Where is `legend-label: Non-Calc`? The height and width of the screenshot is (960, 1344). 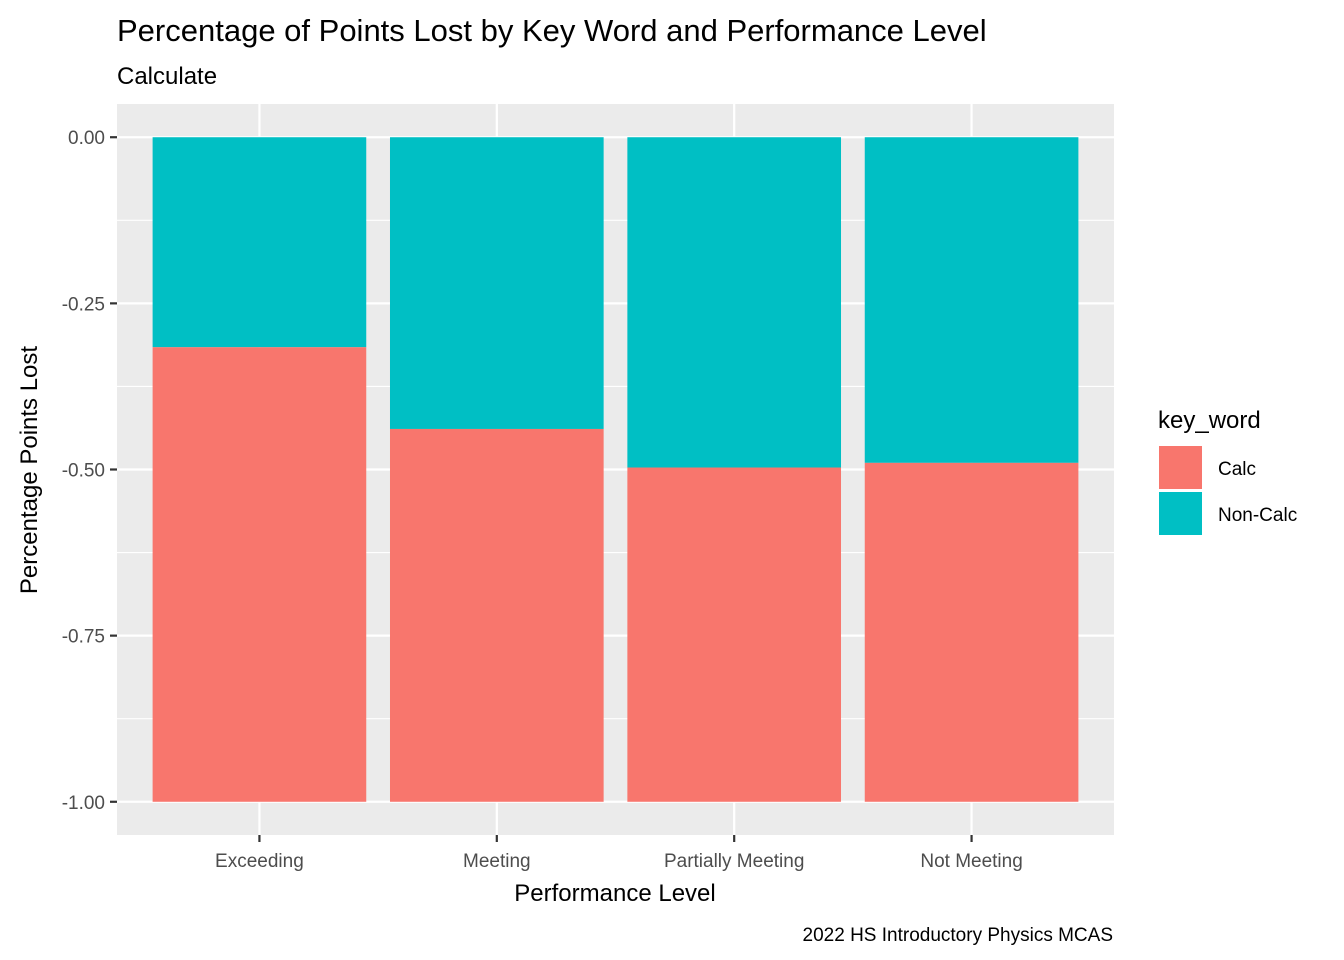 legend-label: Non-Calc is located at coordinates (1257, 515).